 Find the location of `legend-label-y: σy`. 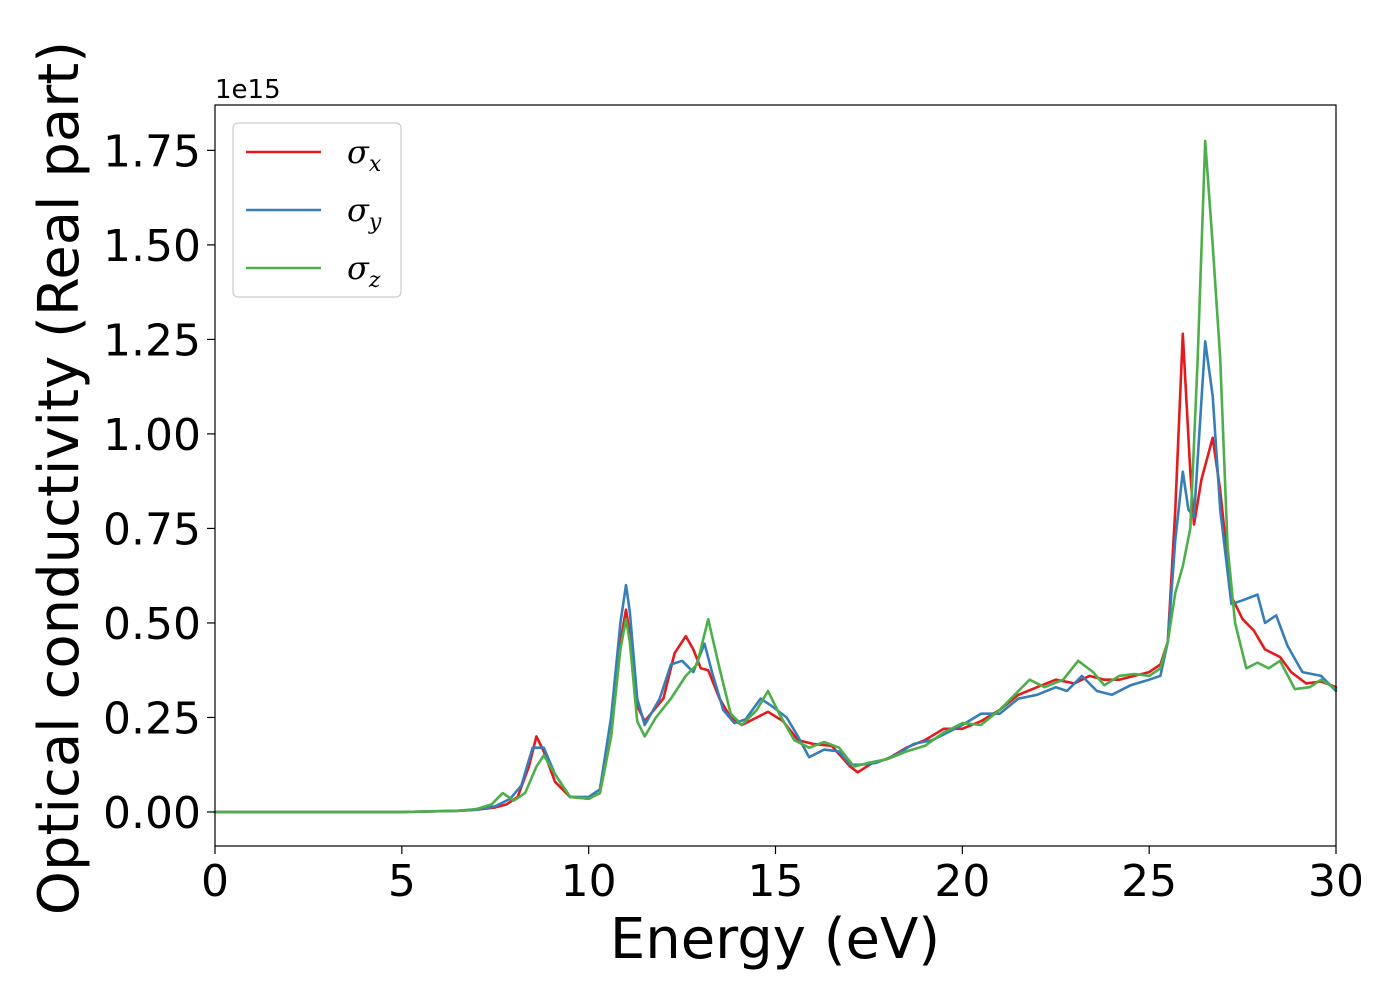

legend-label-y: σy is located at coordinates (364, 213).